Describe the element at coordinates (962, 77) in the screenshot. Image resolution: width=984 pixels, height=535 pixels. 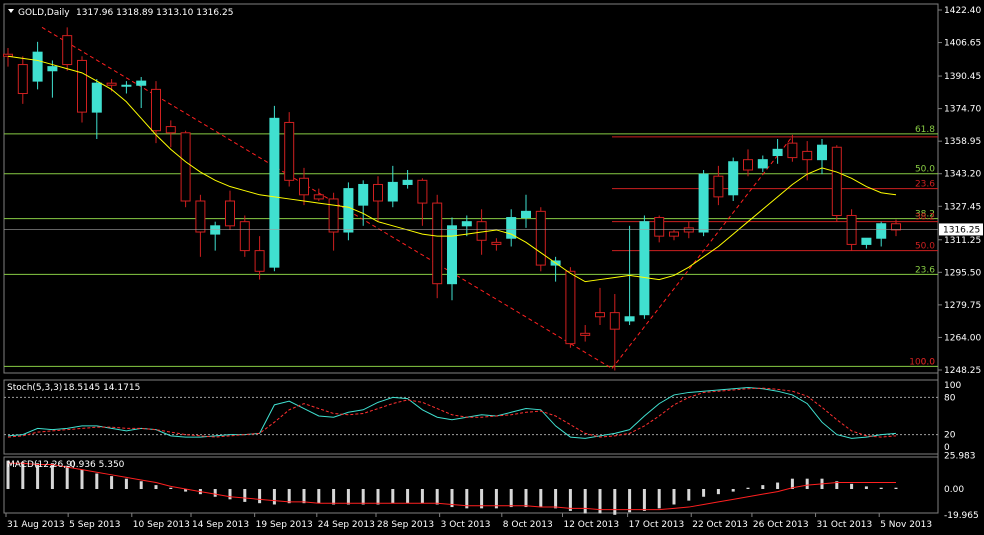
I see `price-tick-label: 1390.45` at that location.